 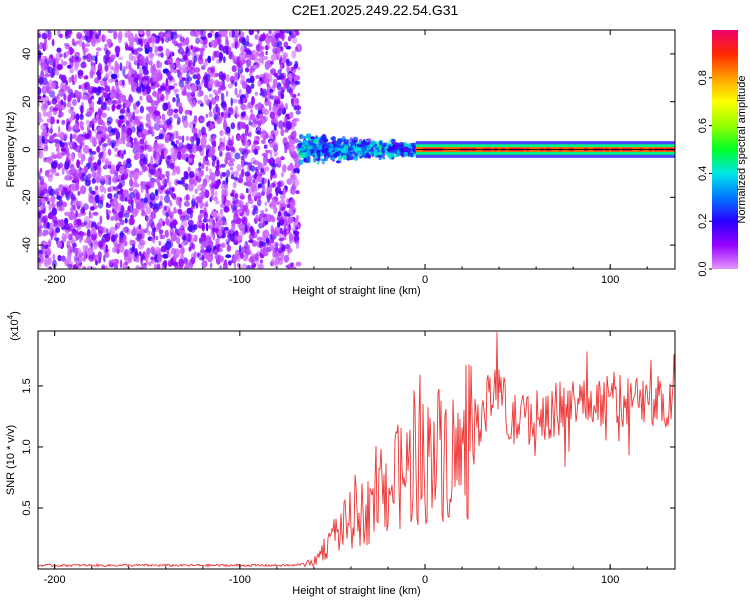 What do you see at coordinates (610, 280) in the screenshot?
I see `x-tick-label: 100` at bounding box center [610, 280].